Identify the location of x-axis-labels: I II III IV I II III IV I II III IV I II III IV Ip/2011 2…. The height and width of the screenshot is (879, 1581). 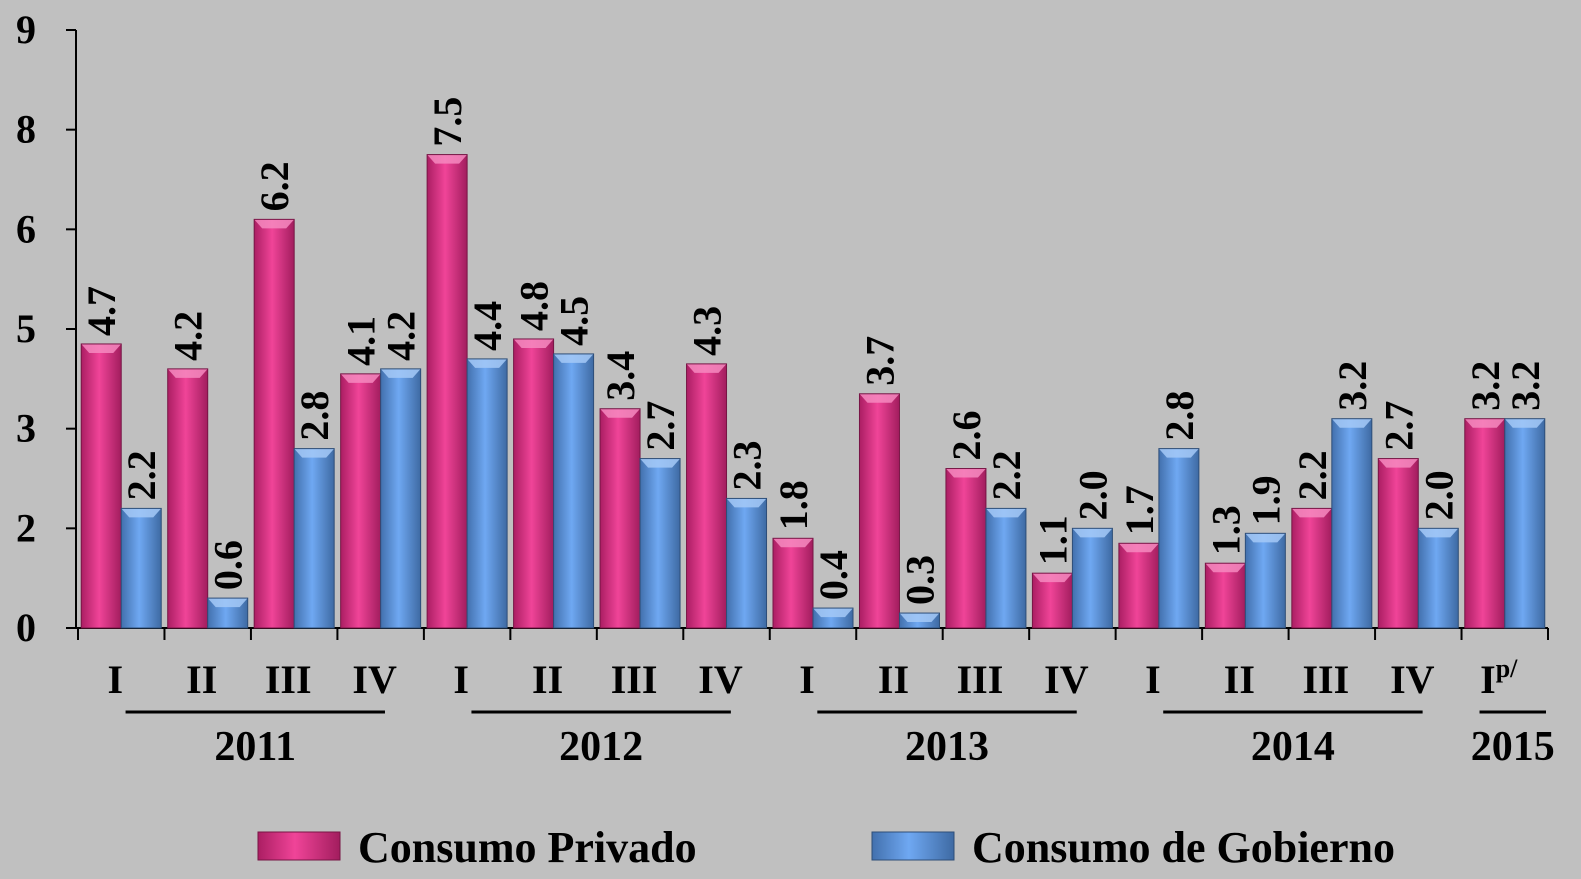
(830, 712).